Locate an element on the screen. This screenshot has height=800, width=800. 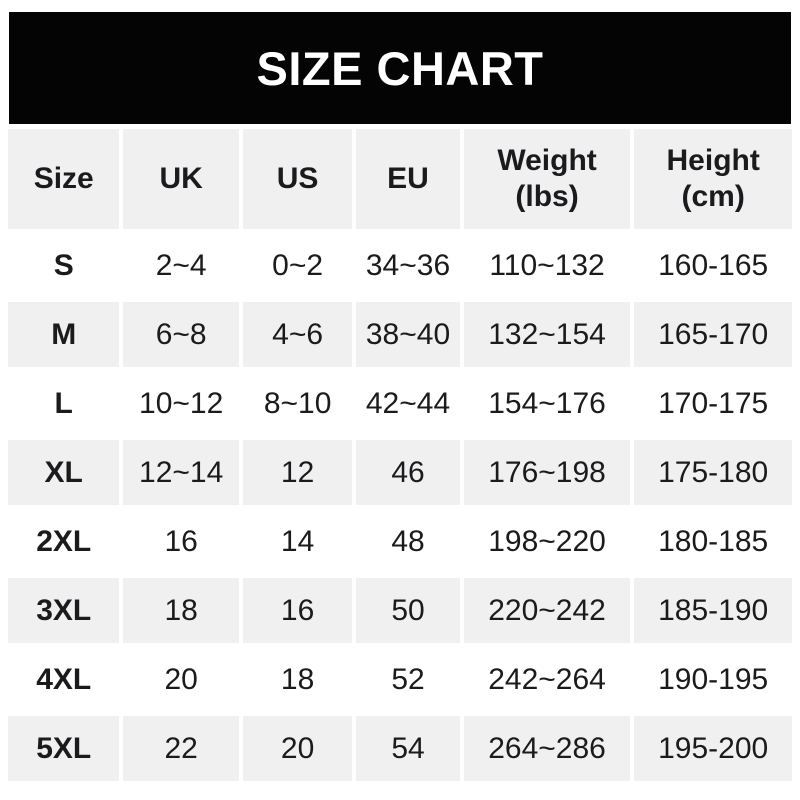
column-header-label: EU is located at coordinates (408, 178).